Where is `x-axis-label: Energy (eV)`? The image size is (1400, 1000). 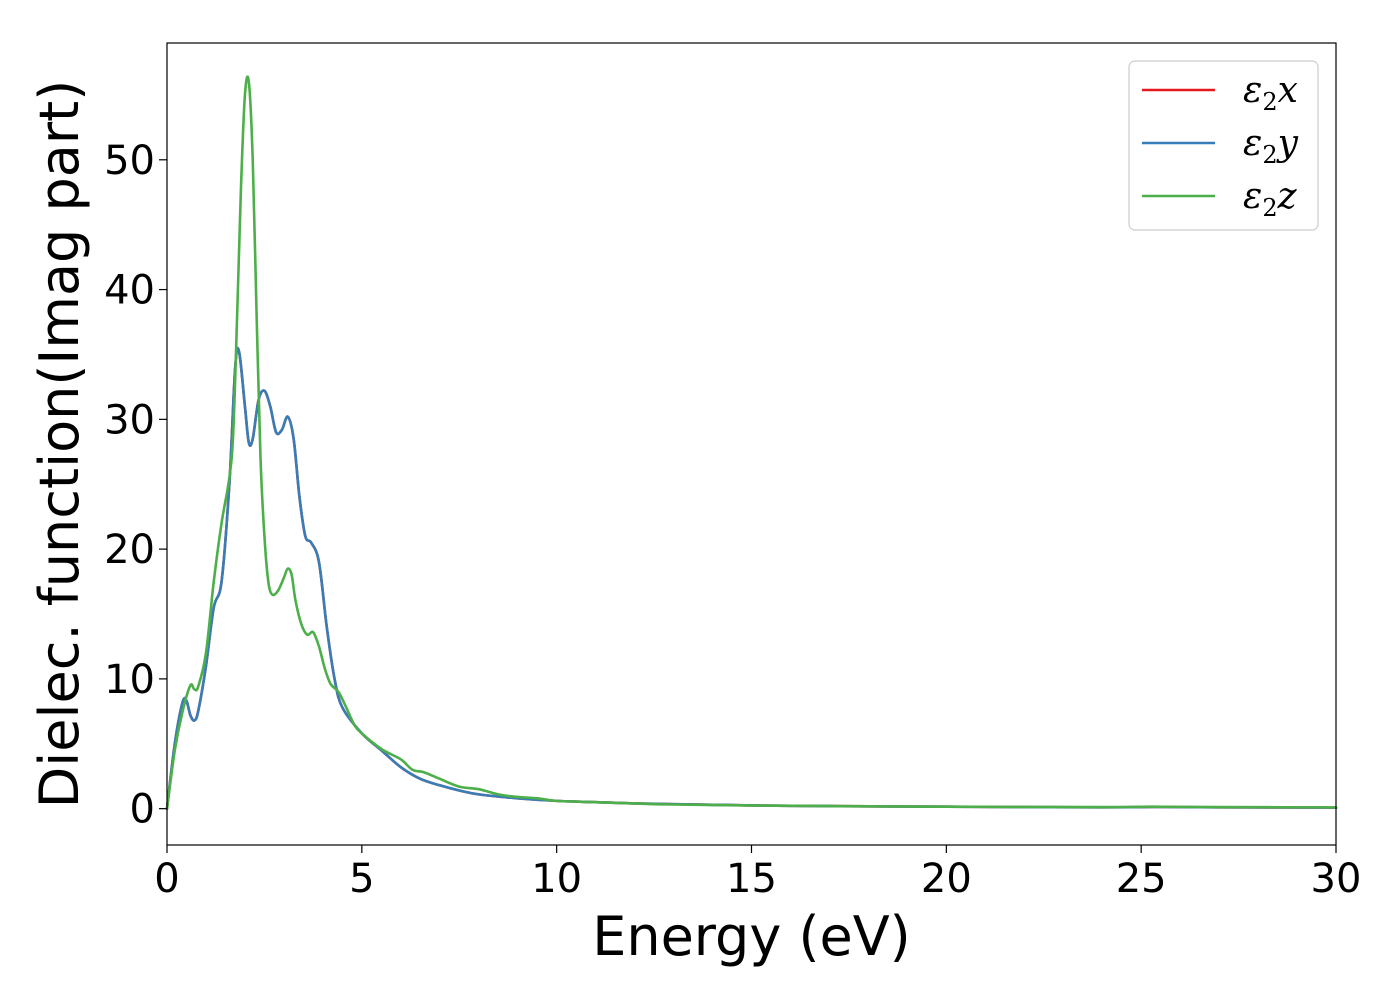
x-axis-label: Energy (eV) is located at coordinates (751, 936).